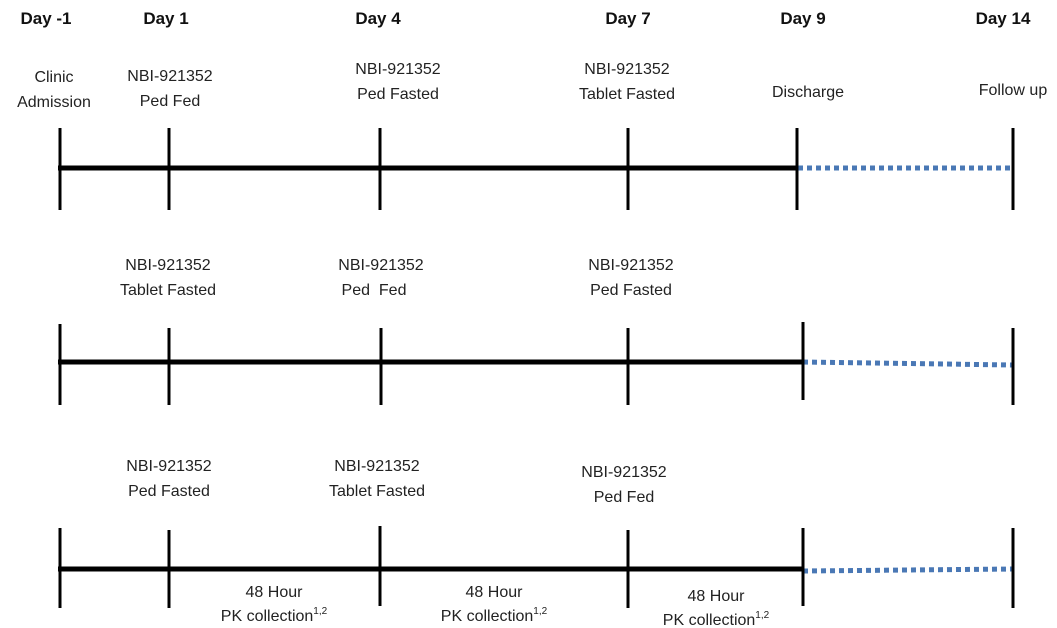 The image size is (1057, 628). What do you see at coordinates (168, 466) in the screenshot?
I see `t3-event-1-line1: NBI-921352` at bounding box center [168, 466].